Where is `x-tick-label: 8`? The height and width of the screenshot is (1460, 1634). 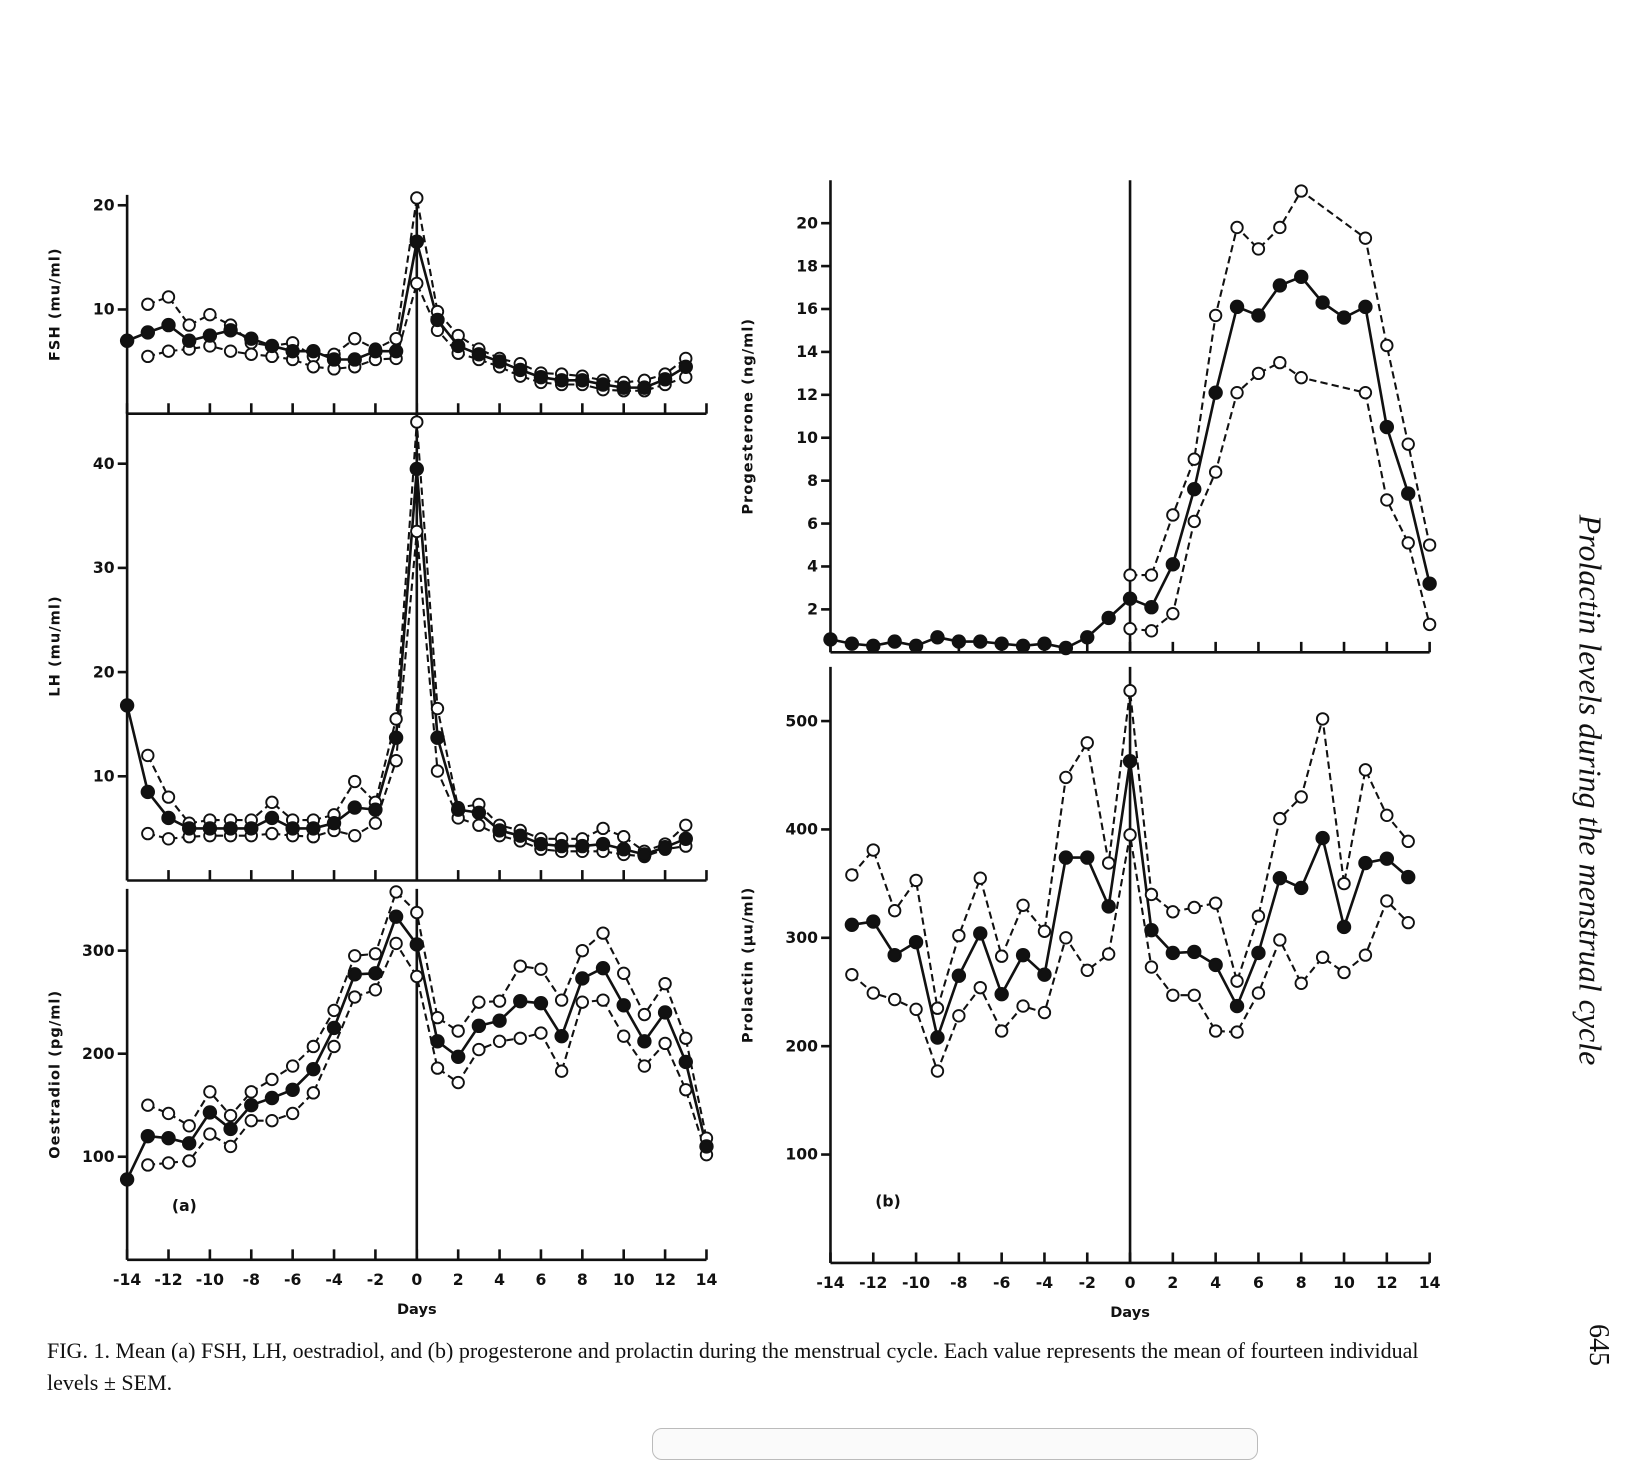 x-tick-label: 8 is located at coordinates (1301, 1282).